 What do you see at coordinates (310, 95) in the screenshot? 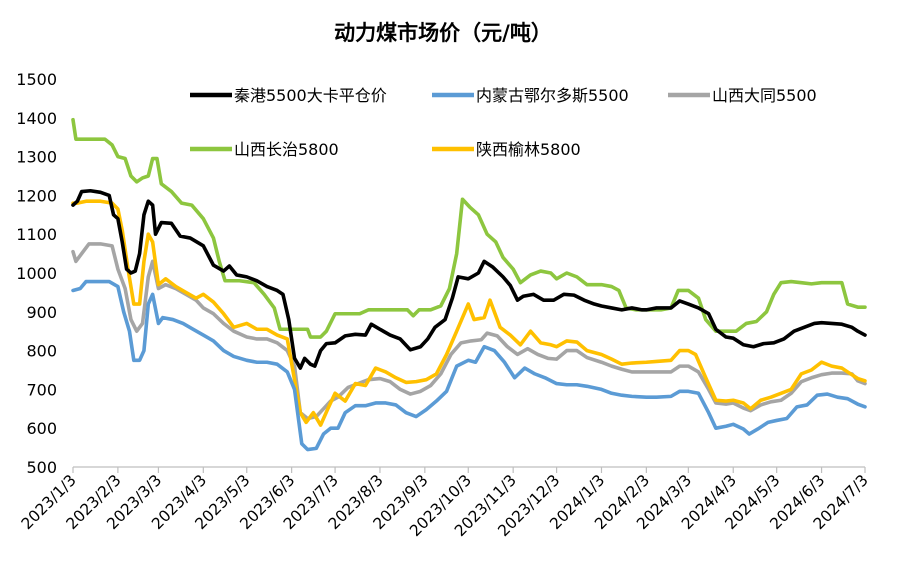
I see `legend-label: 秦港5500大卡平仓价` at bounding box center [310, 95].